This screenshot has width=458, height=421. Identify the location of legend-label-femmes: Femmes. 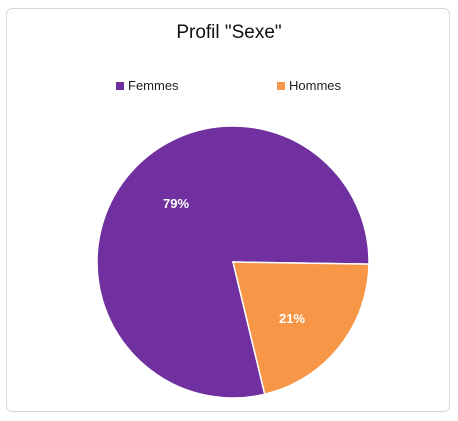
(153, 85).